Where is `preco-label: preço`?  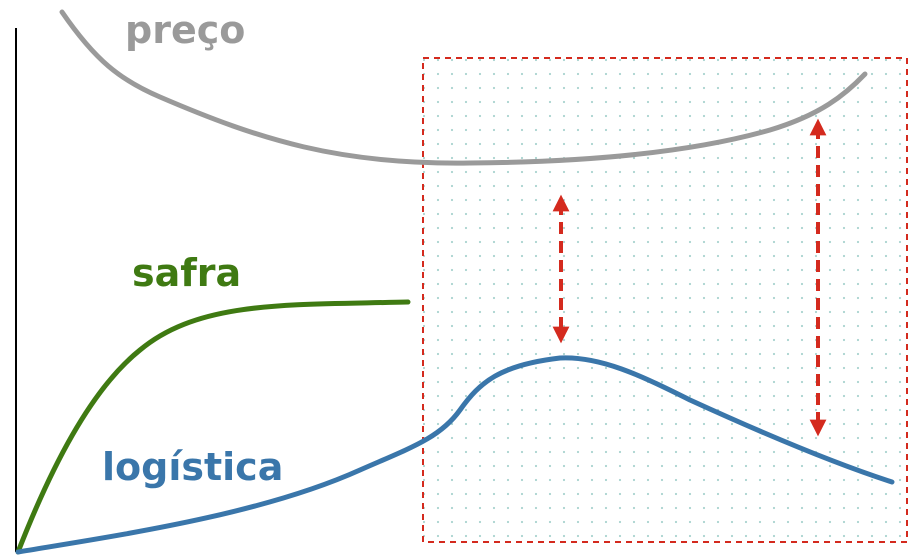
preco-label: preço is located at coordinates (185, 30).